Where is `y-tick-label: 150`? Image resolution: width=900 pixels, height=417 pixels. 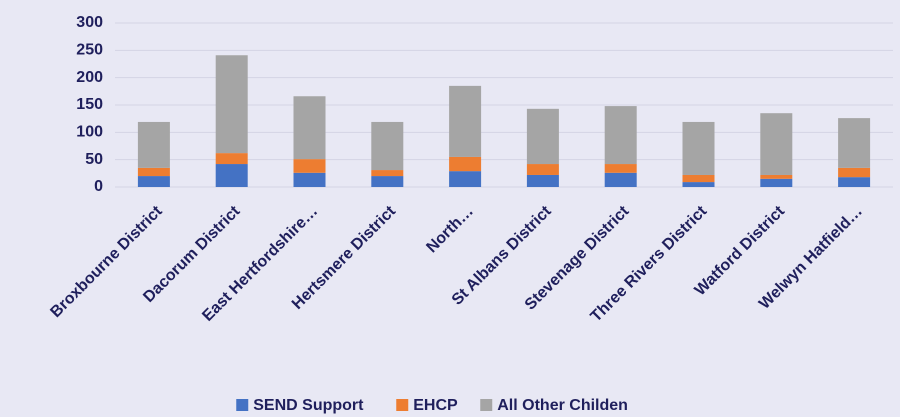
y-tick-label: 150 is located at coordinates (89, 104).